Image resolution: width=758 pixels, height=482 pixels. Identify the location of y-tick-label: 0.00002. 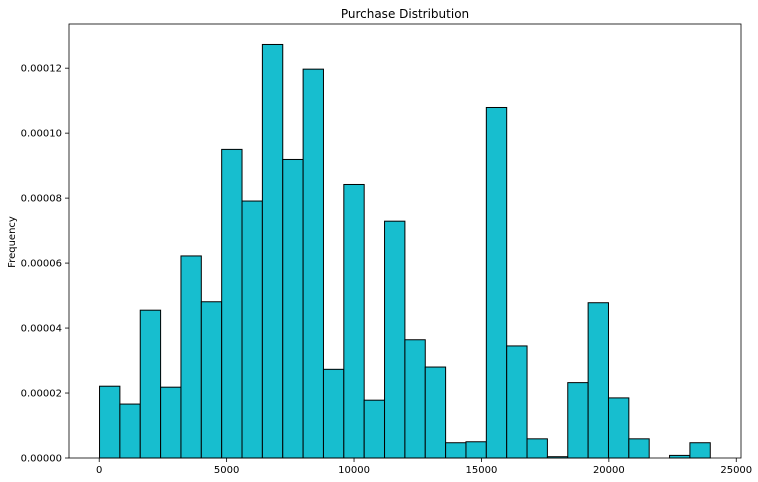
(41, 394).